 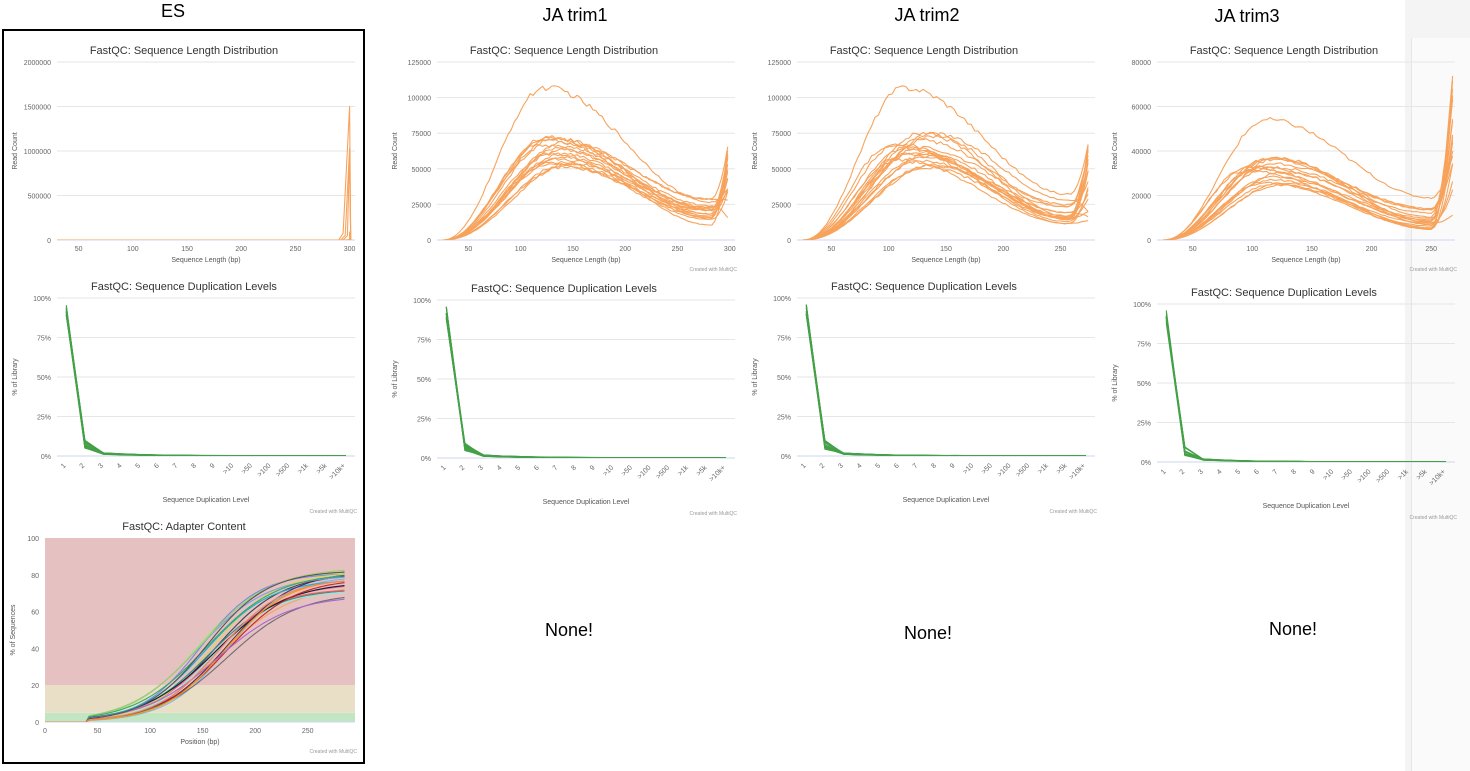 What do you see at coordinates (35, 576) in the screenshot?
I see `y-tick-label: 80` at bounding box center [35, 576].